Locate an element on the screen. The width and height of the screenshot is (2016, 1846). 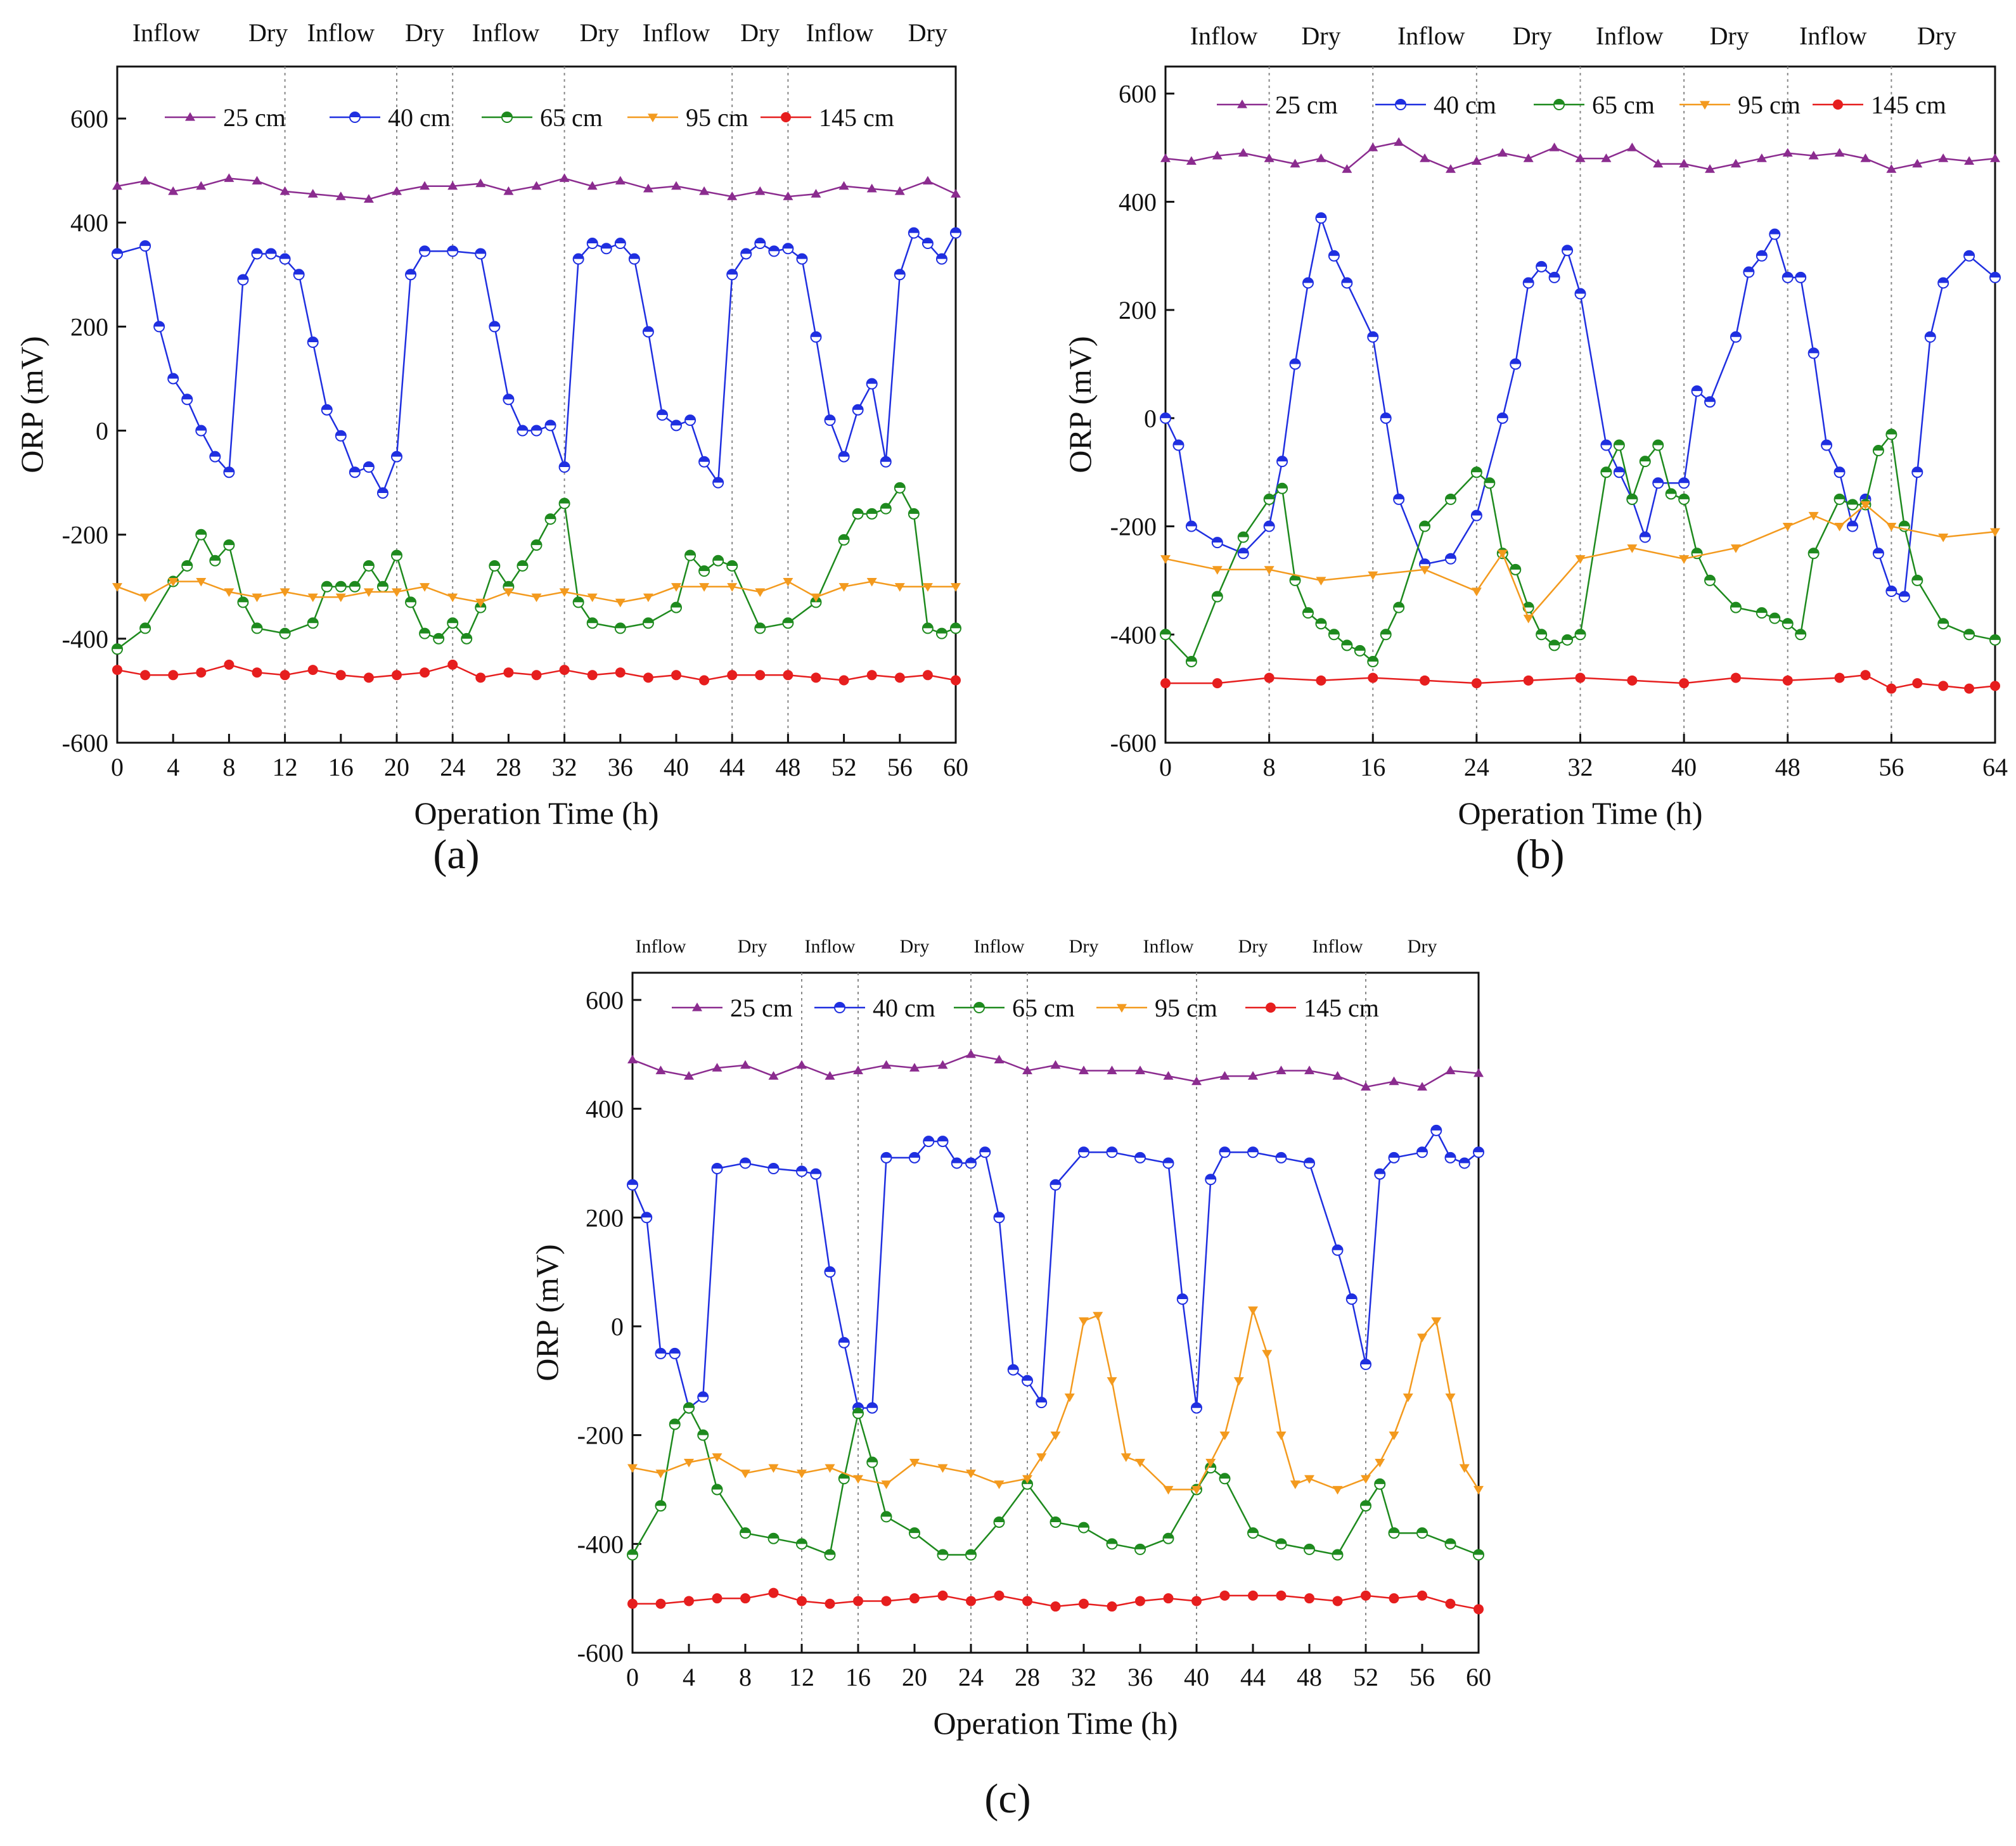
panel-c-x-tick-label: 56 is located at coordinates (1422, 1677).